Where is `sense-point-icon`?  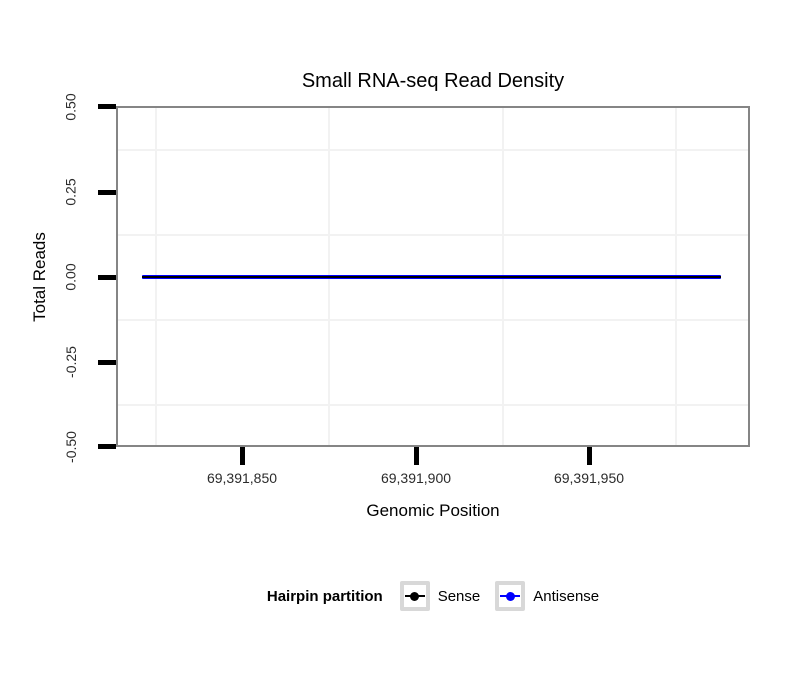 sense-point-icon is located at coordinates (415, 596).